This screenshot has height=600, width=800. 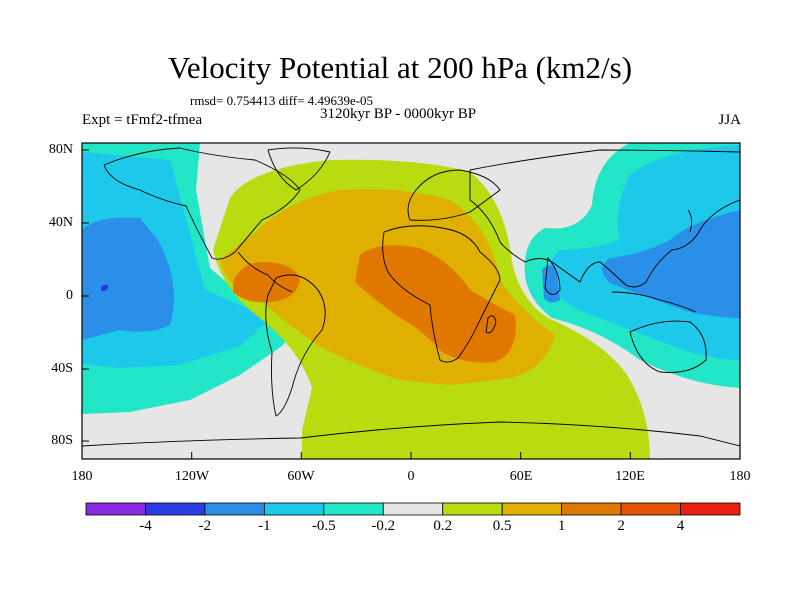 I want to click on coast-central-america, so click(x=265, y=272).